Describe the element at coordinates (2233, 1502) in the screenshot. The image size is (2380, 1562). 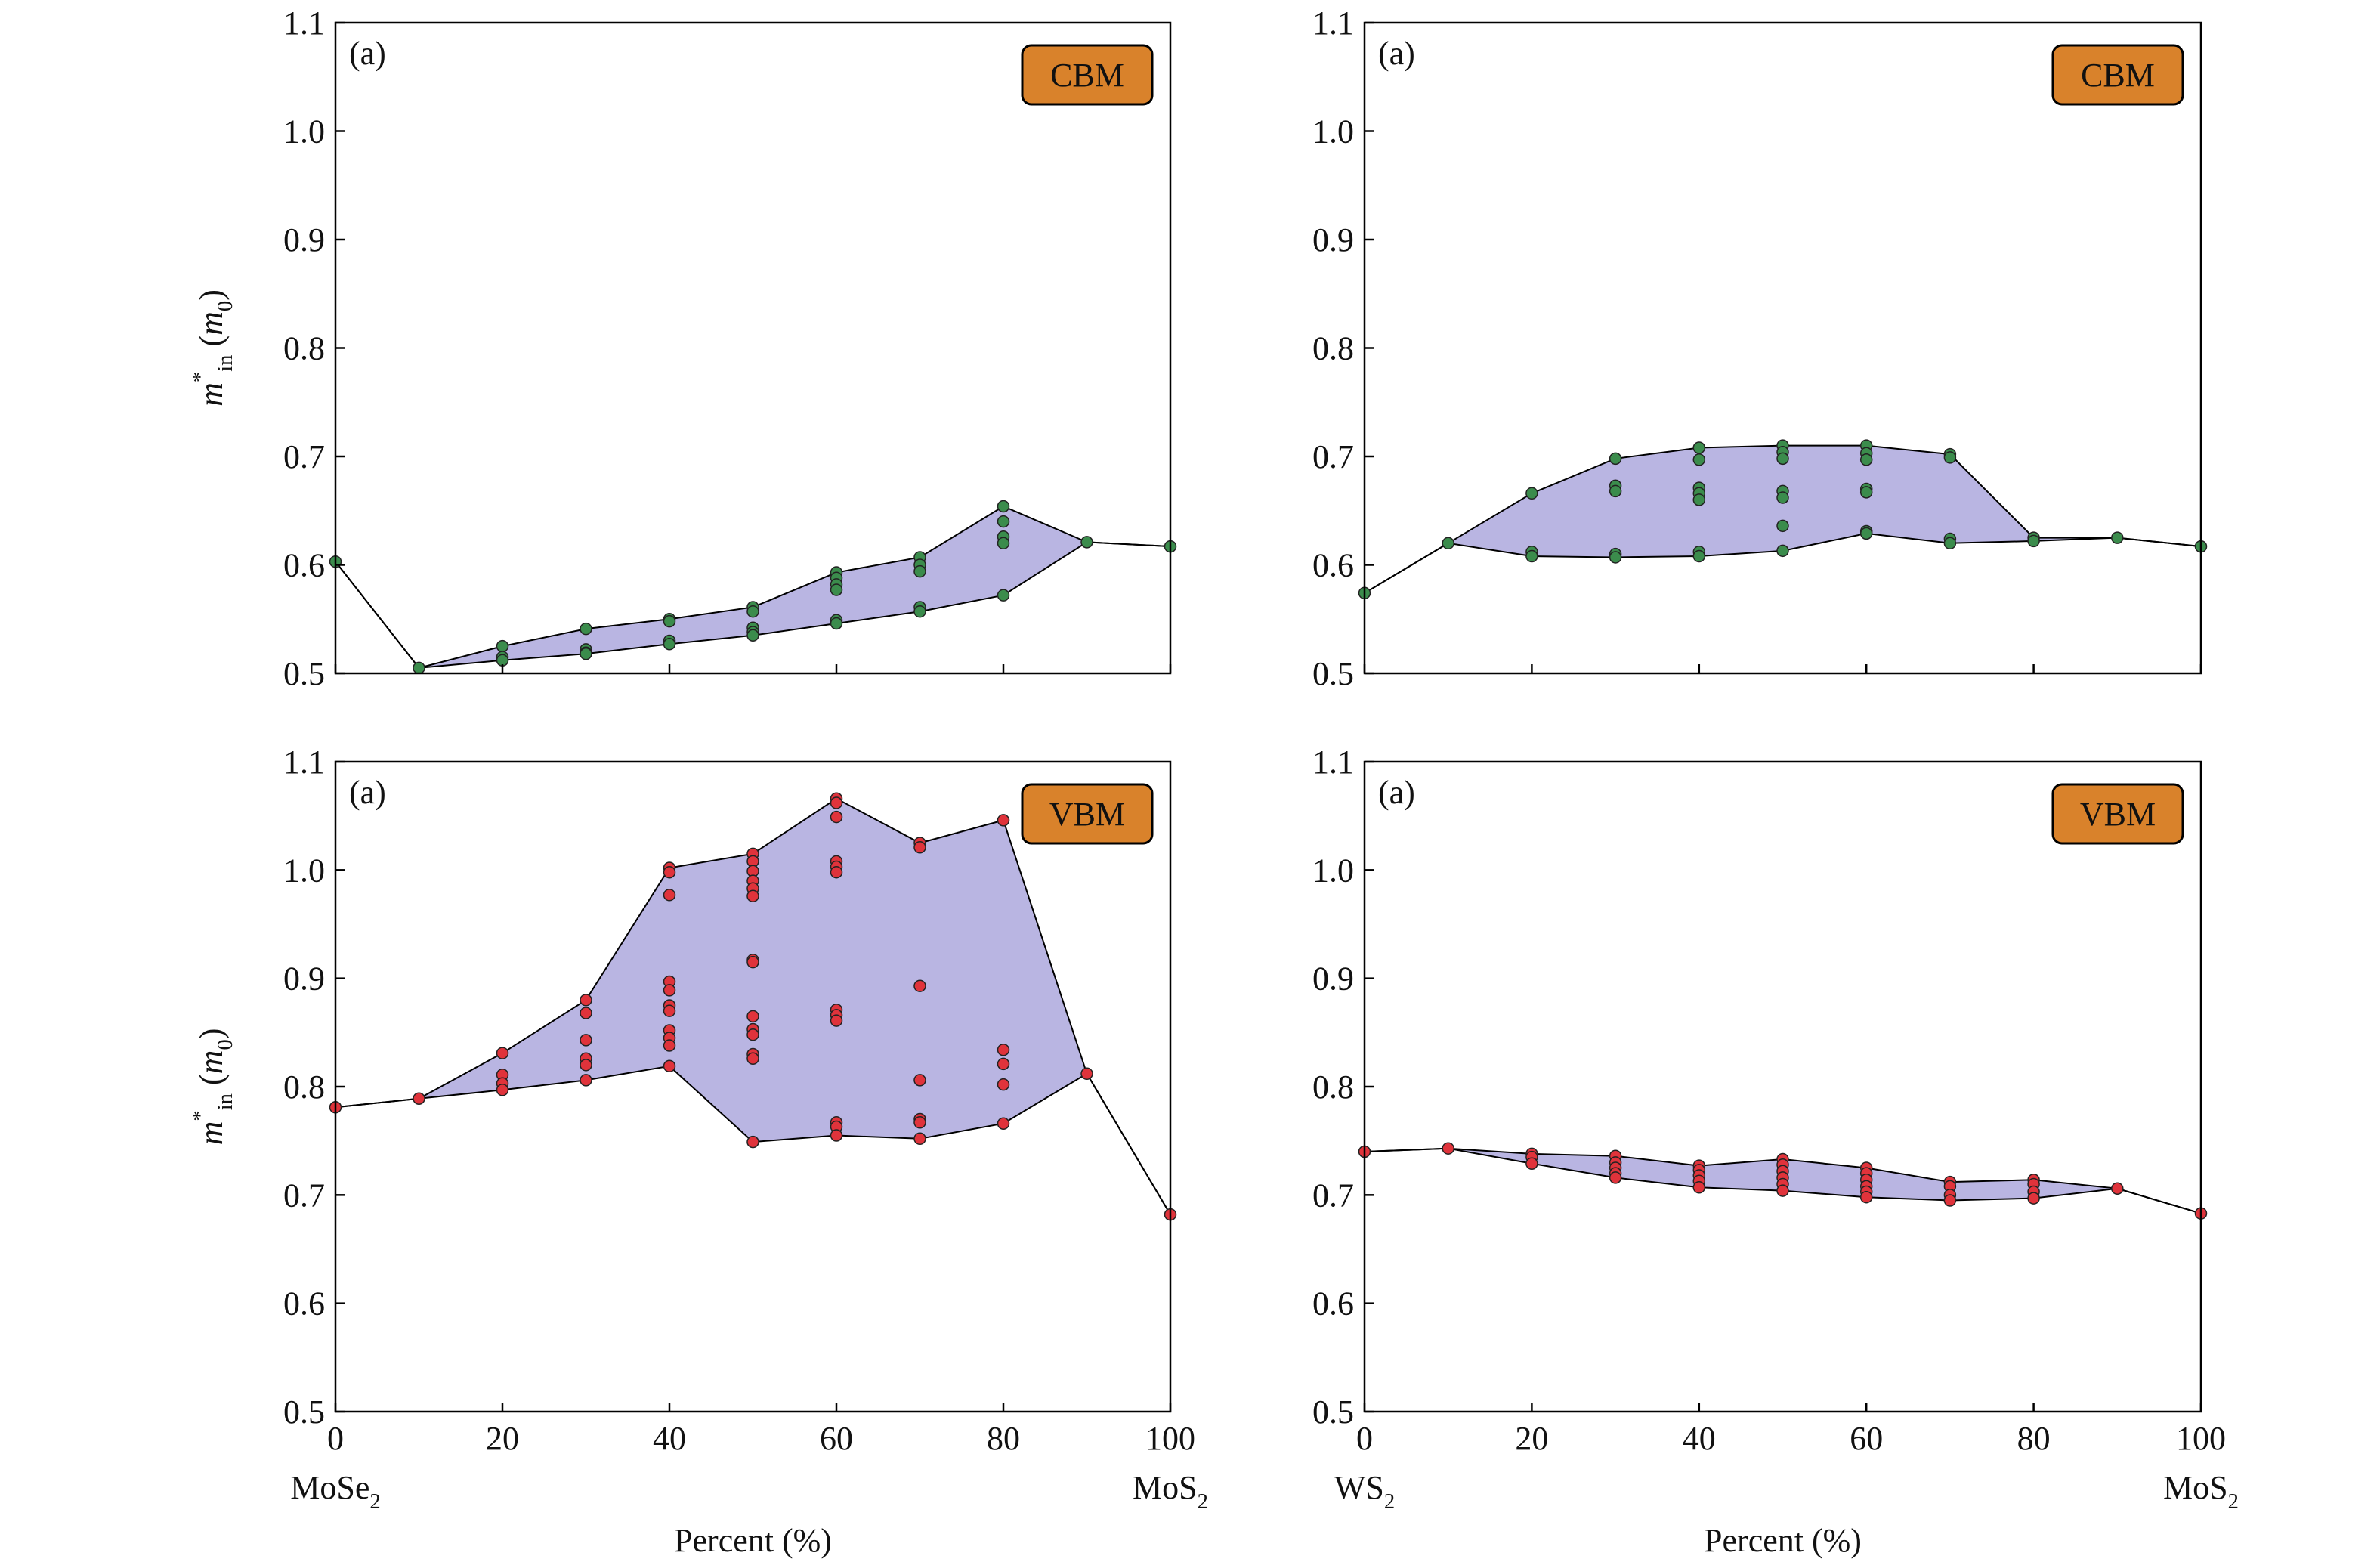
I see `label-part: 2` at that location.